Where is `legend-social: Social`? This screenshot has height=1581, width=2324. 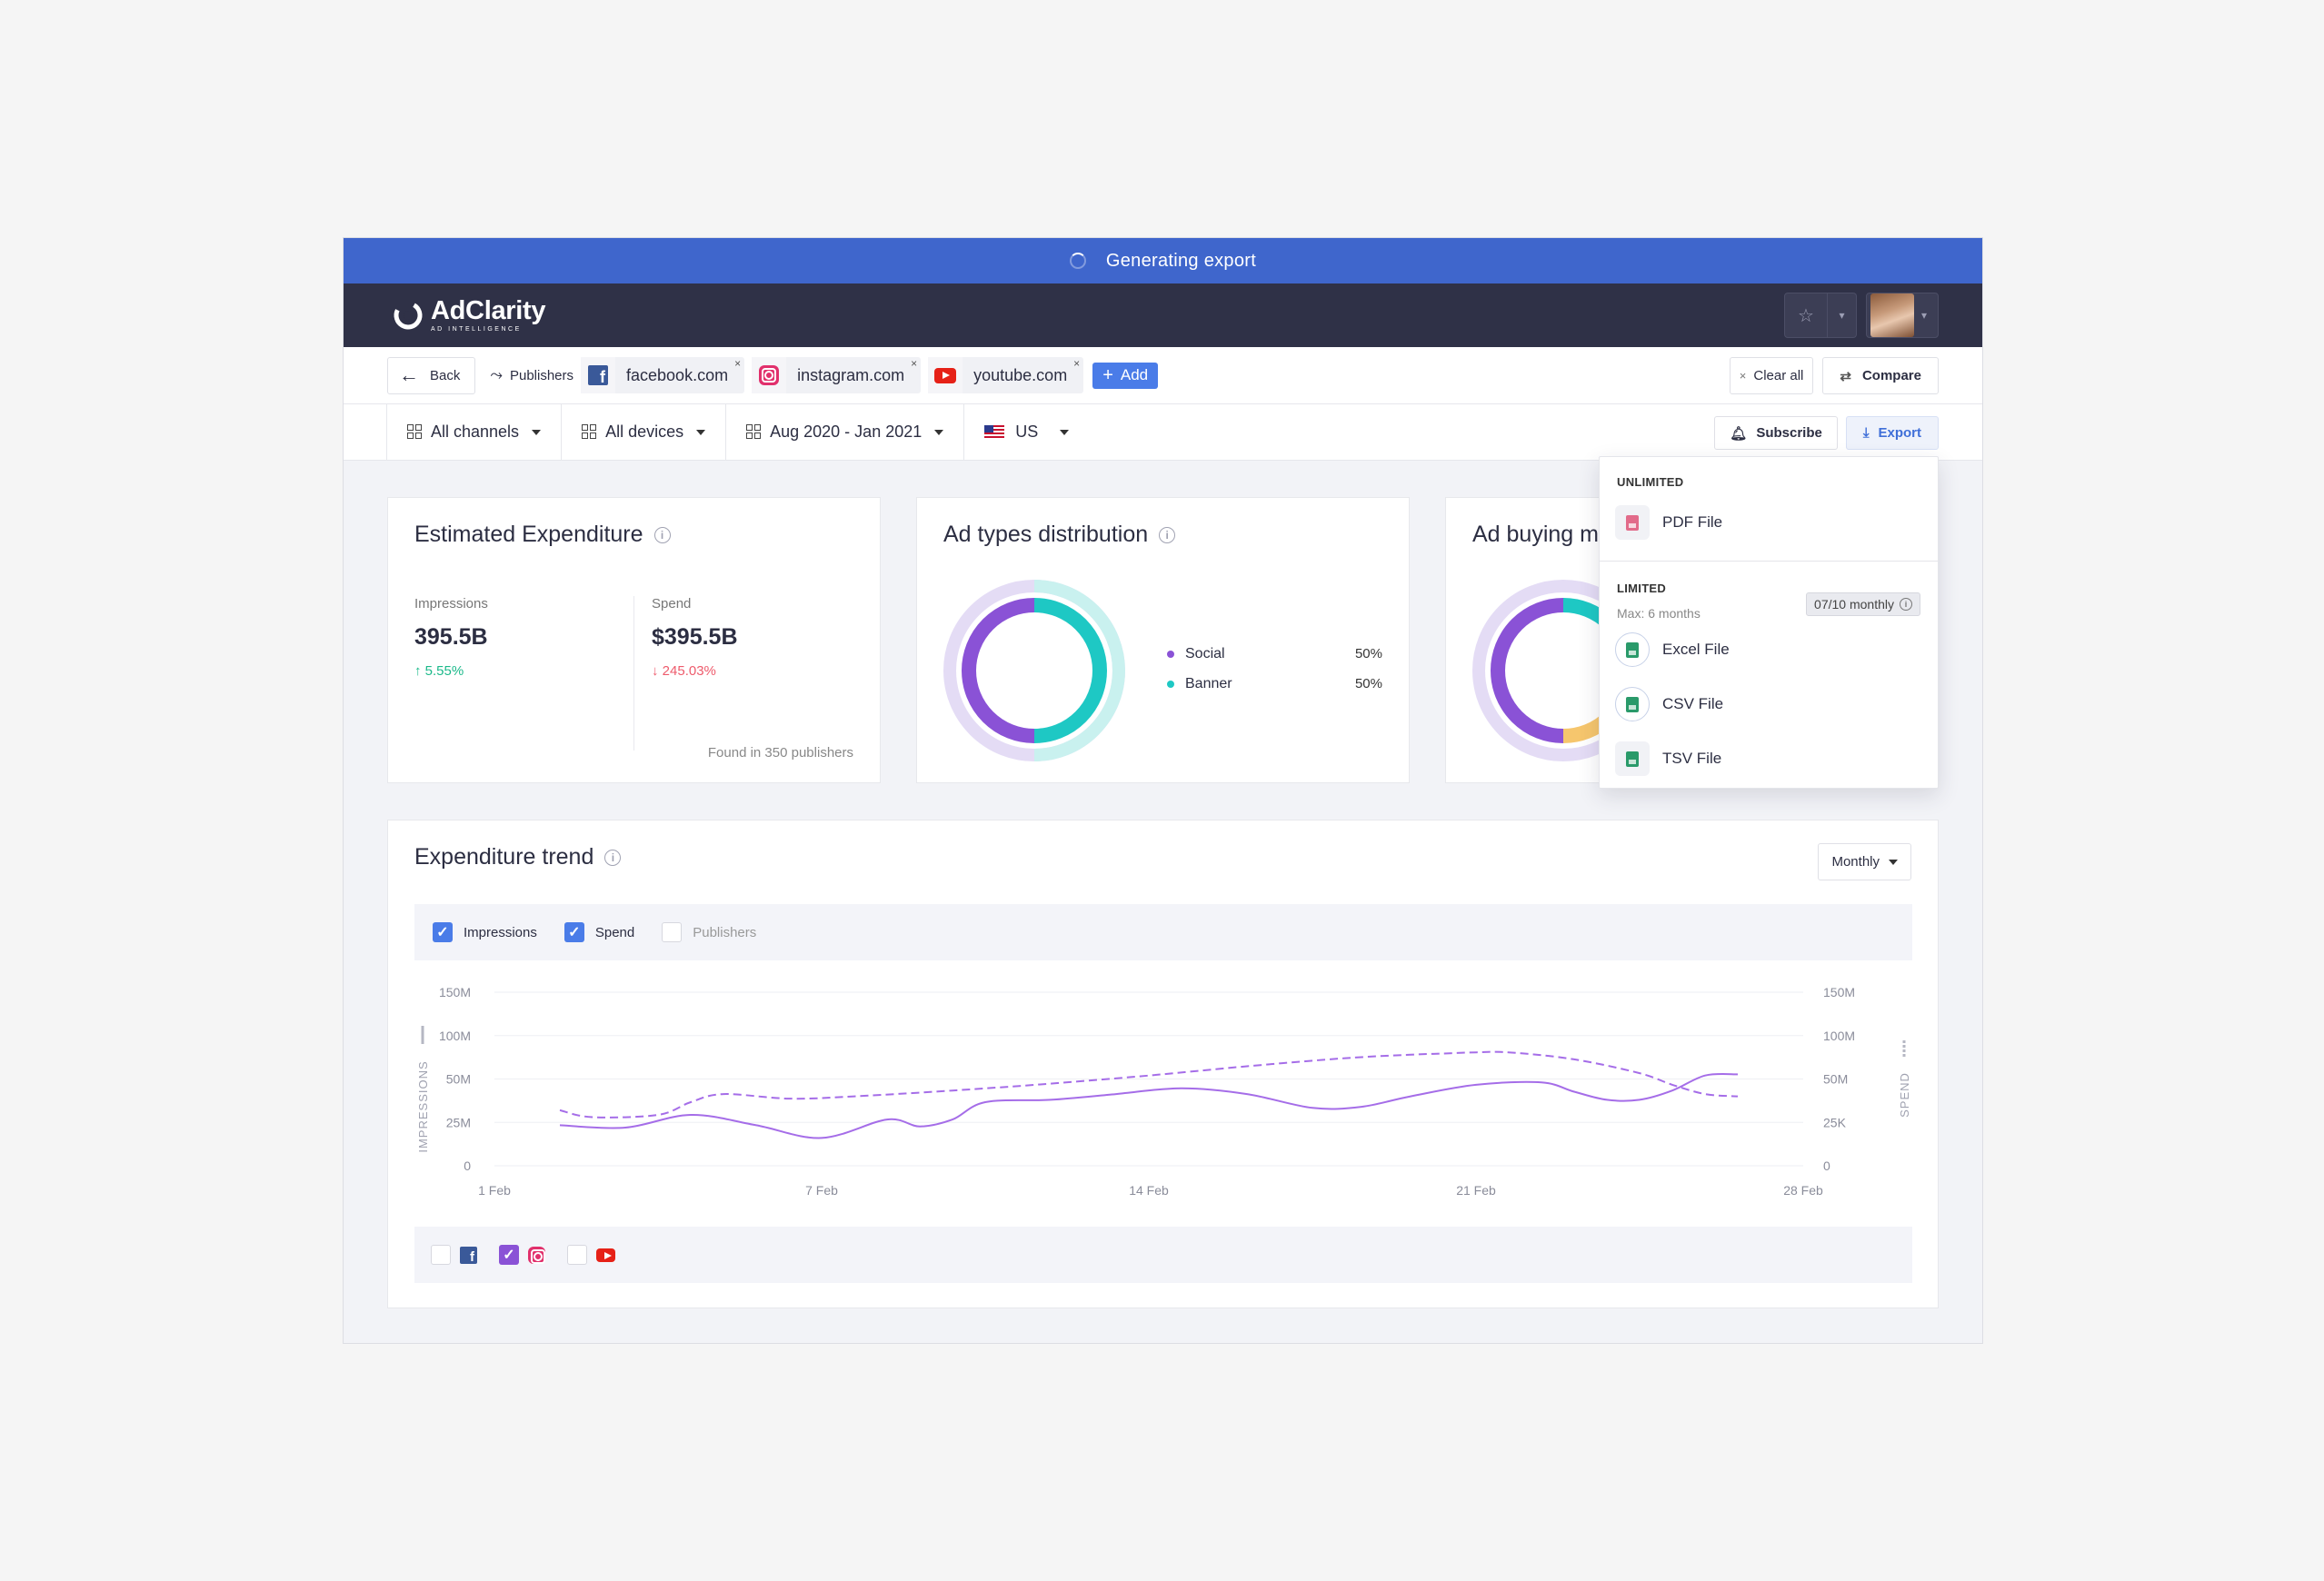
legend-social: Social is located at coordinates (1196, 654).